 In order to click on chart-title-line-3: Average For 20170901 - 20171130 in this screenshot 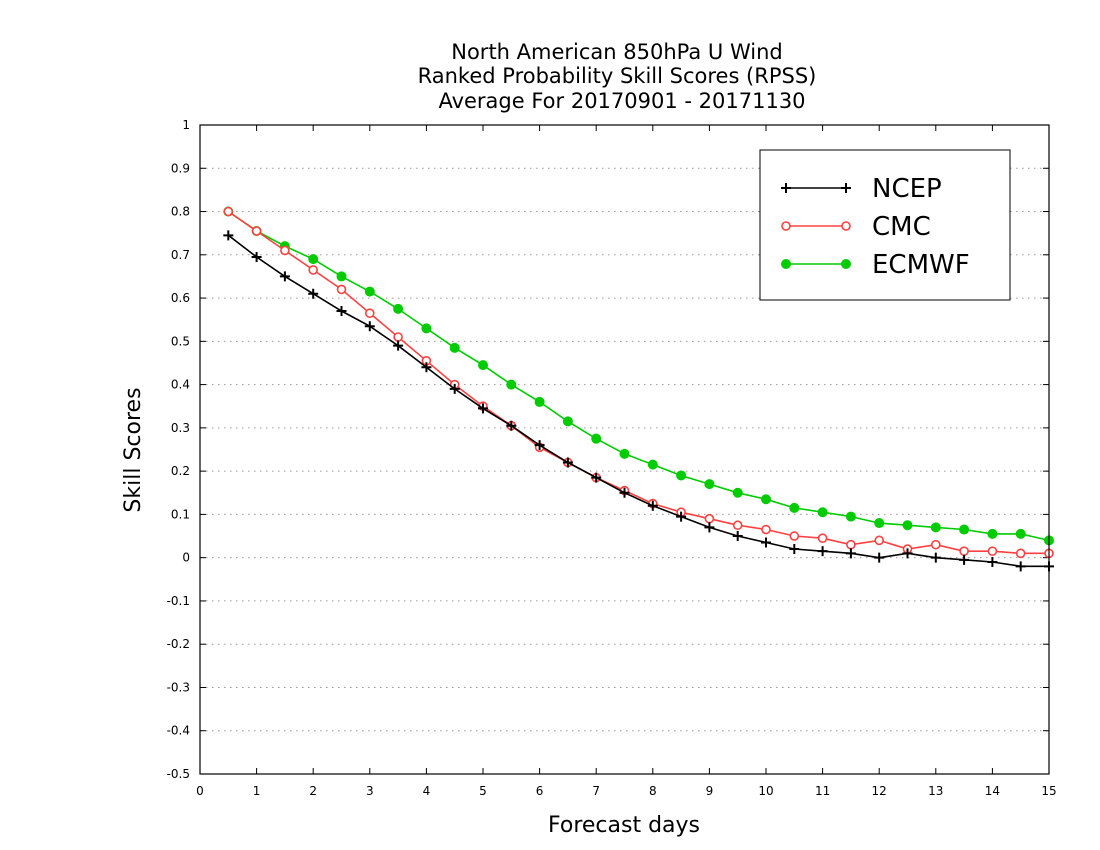, I will do `click(621, 101)`.